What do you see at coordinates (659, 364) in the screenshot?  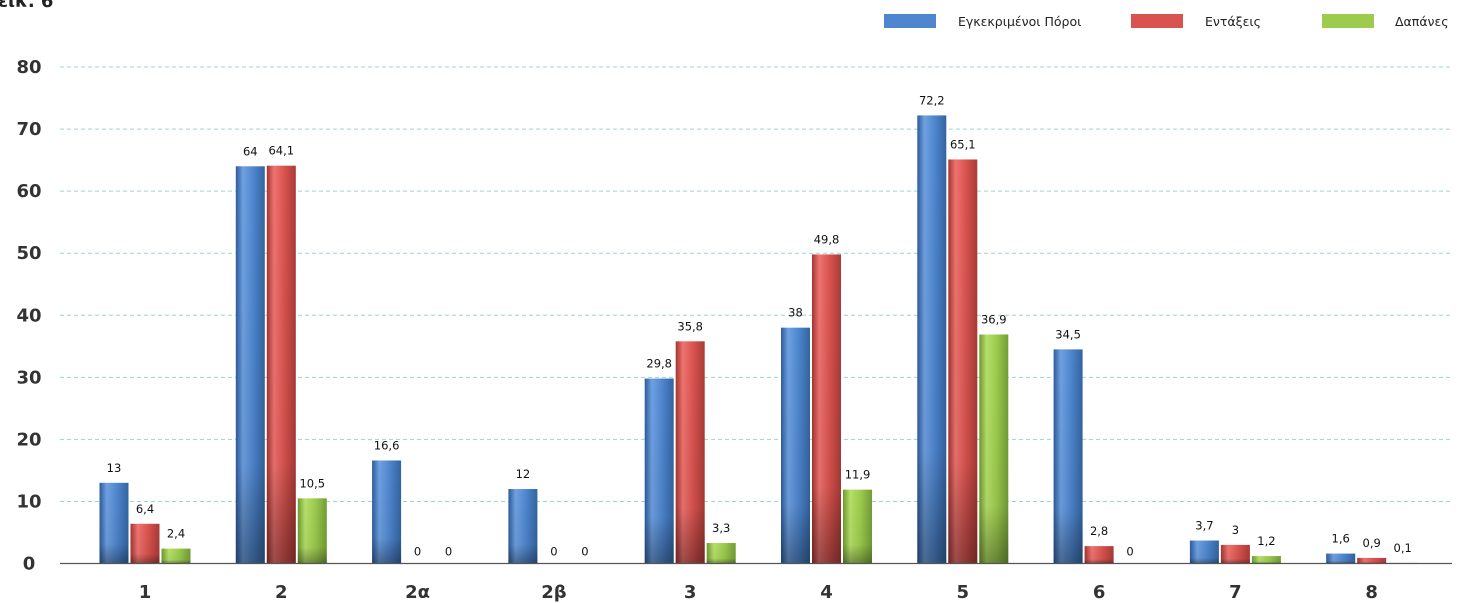 I see `data-label: 29,8` at bounding box center [659, 364].